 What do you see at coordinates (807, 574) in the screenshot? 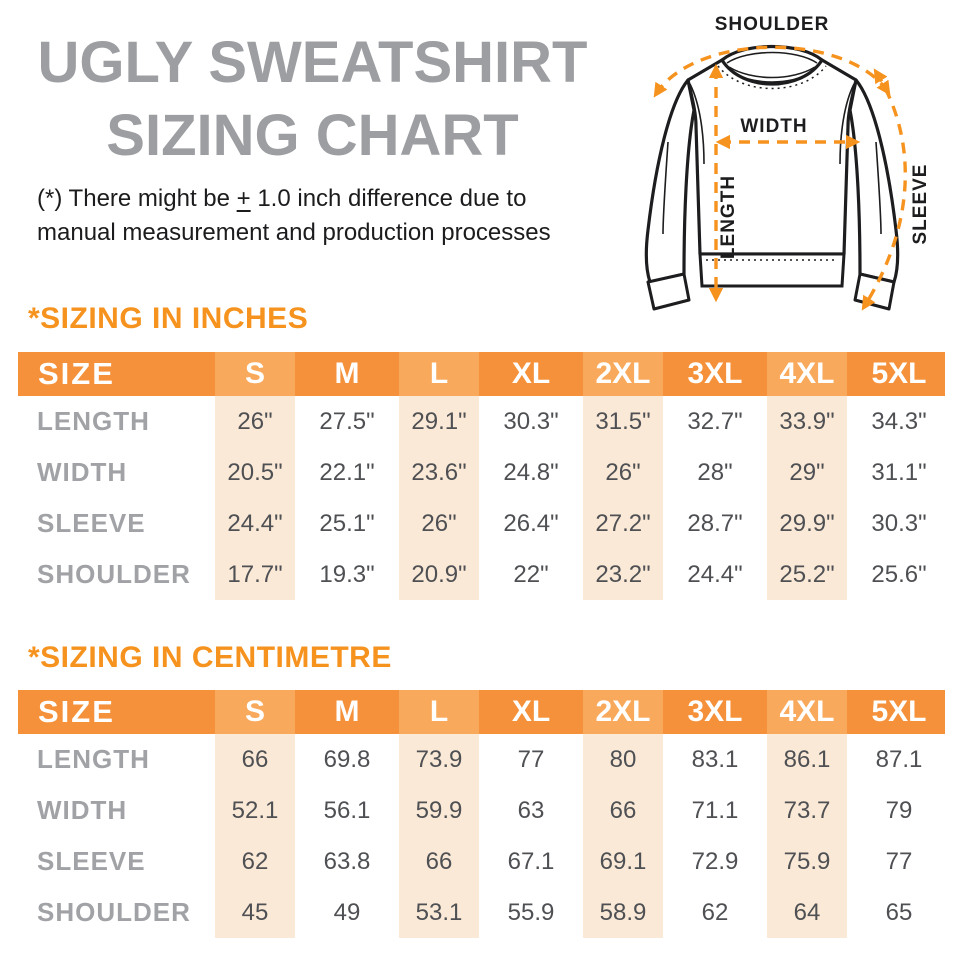
I see `size-value-cell: 25.2"` at bounding box center [807, 574].